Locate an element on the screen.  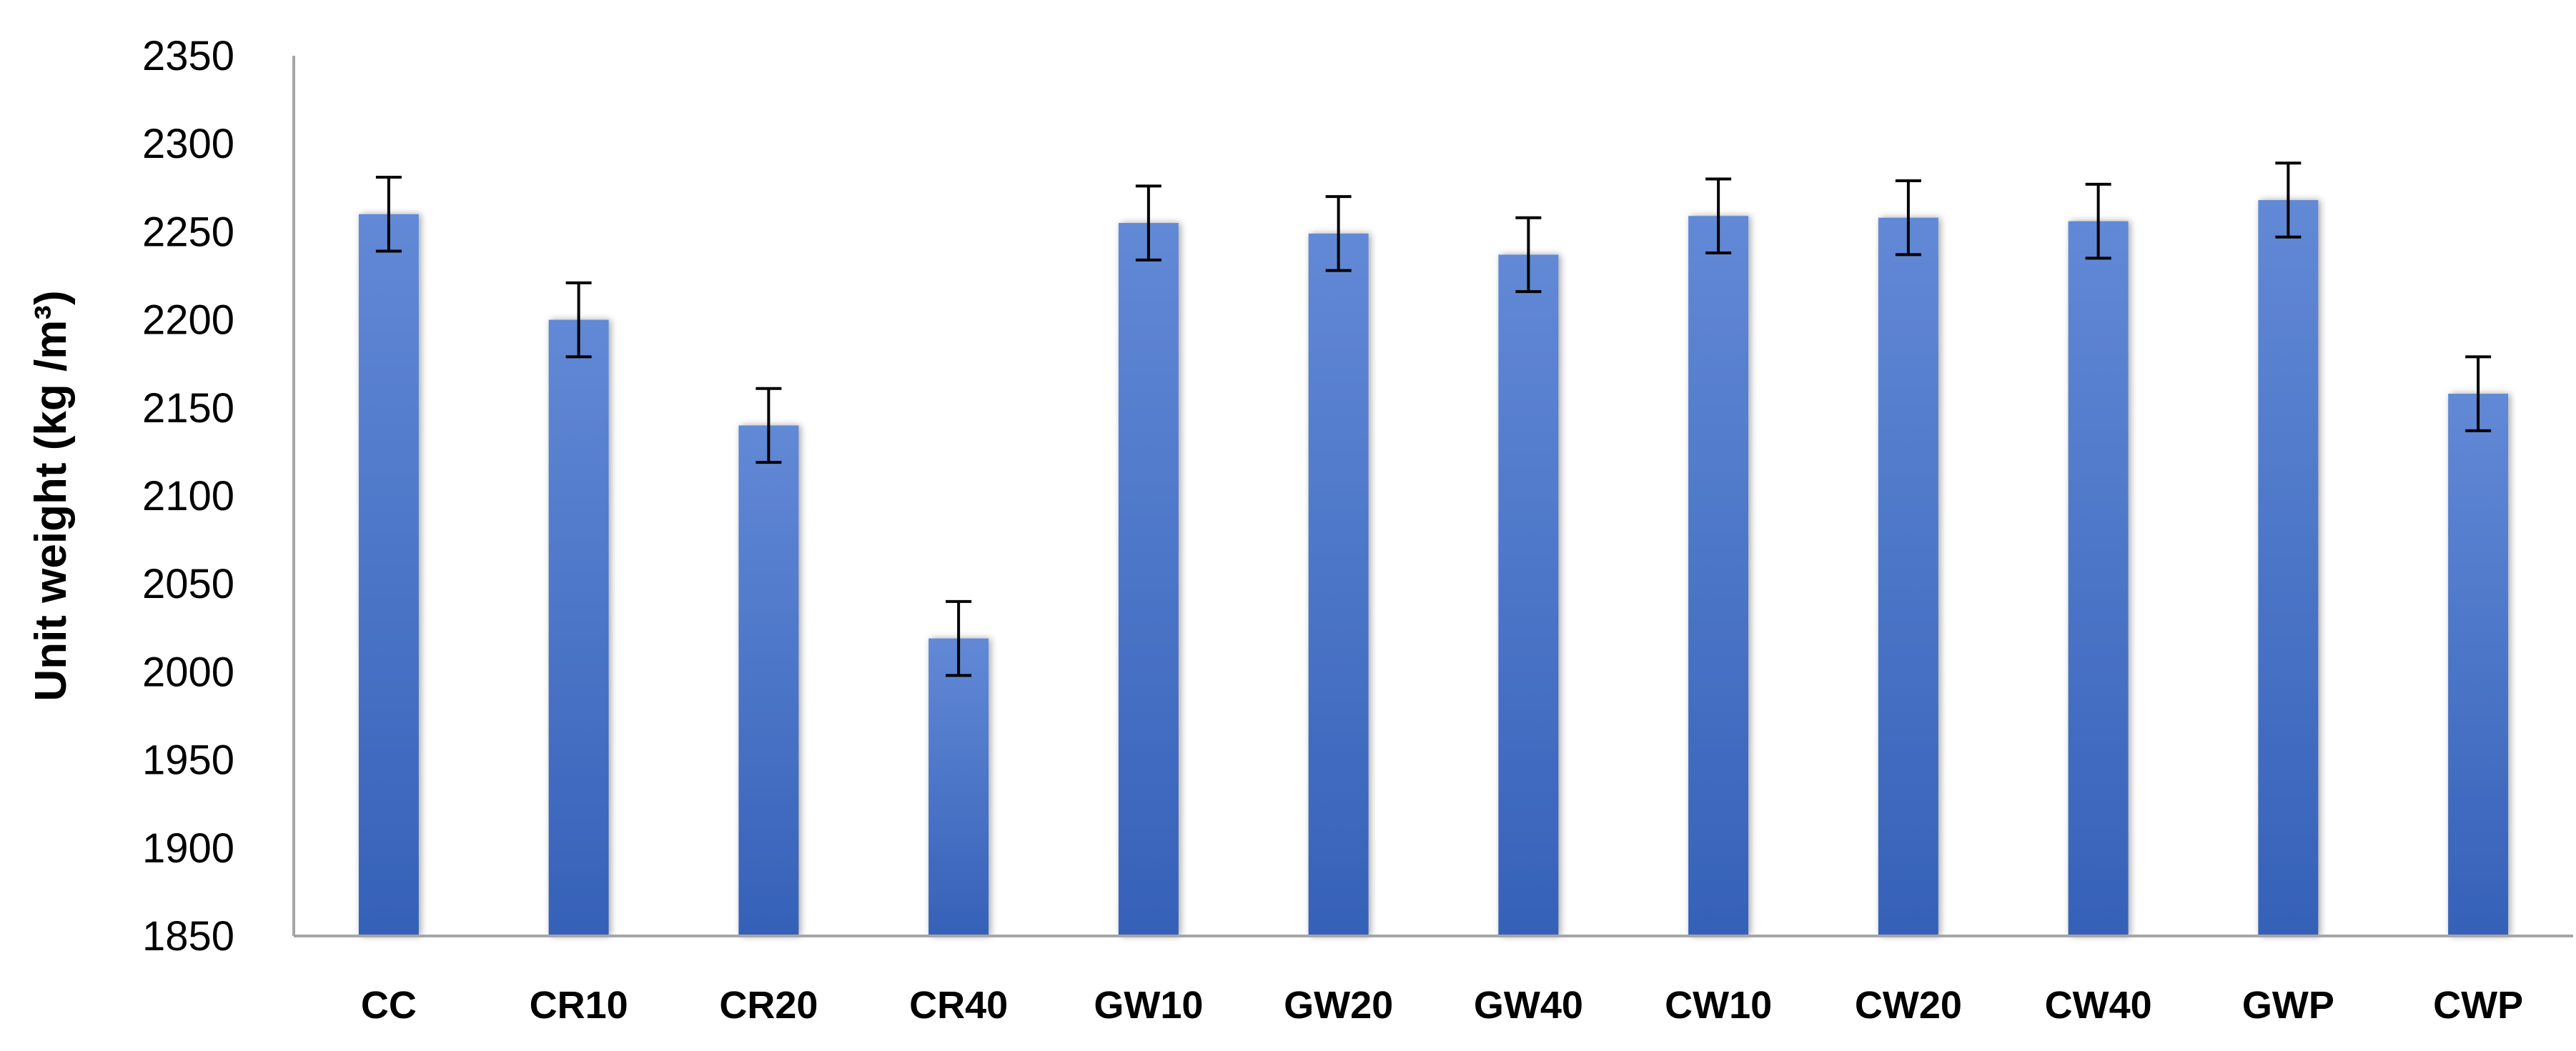
x-category-label: GW20 is located at coordinates (1339, 1006).